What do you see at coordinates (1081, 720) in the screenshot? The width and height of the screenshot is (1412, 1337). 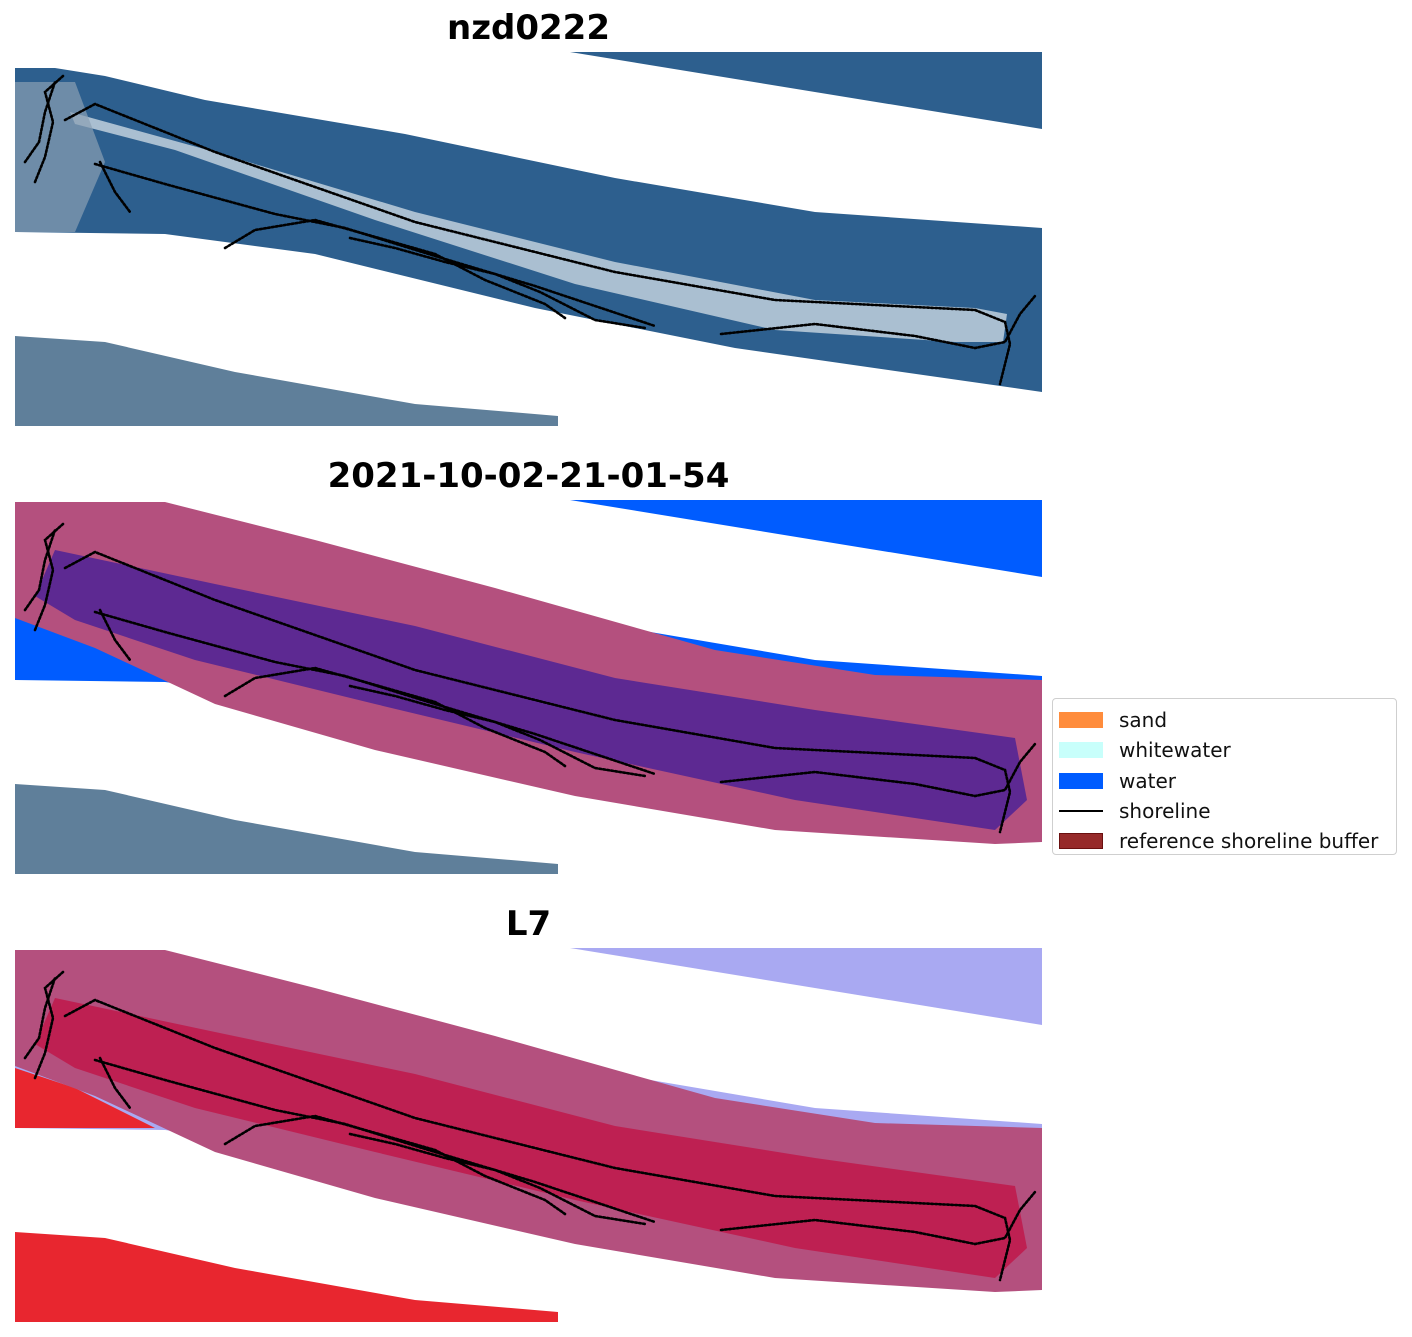 I see `sand-swatch` at bounding box center [1081, 720].